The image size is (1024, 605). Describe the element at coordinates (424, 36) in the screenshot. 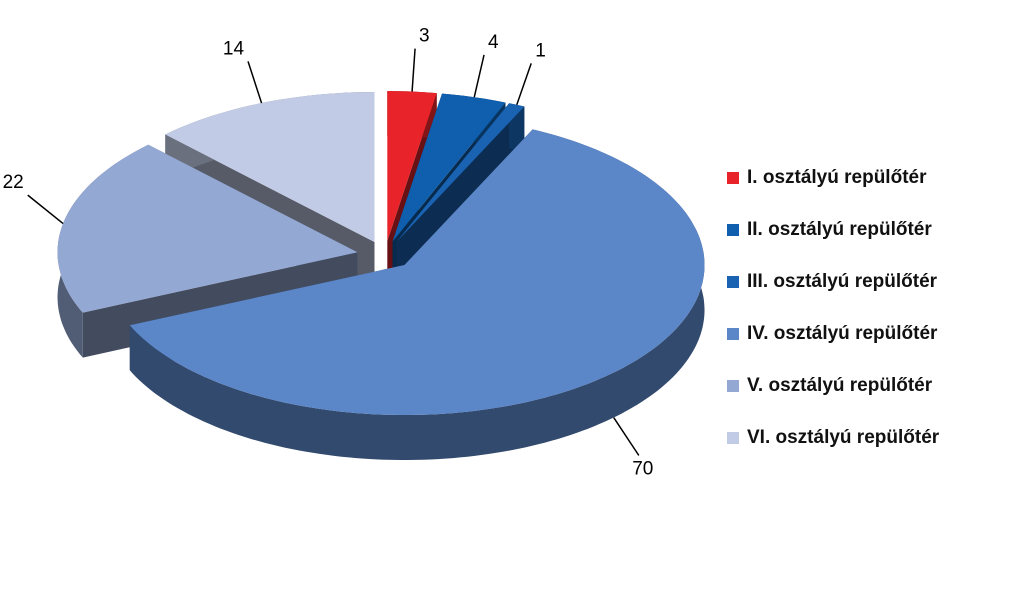

I see `data-label: 3` at that location.